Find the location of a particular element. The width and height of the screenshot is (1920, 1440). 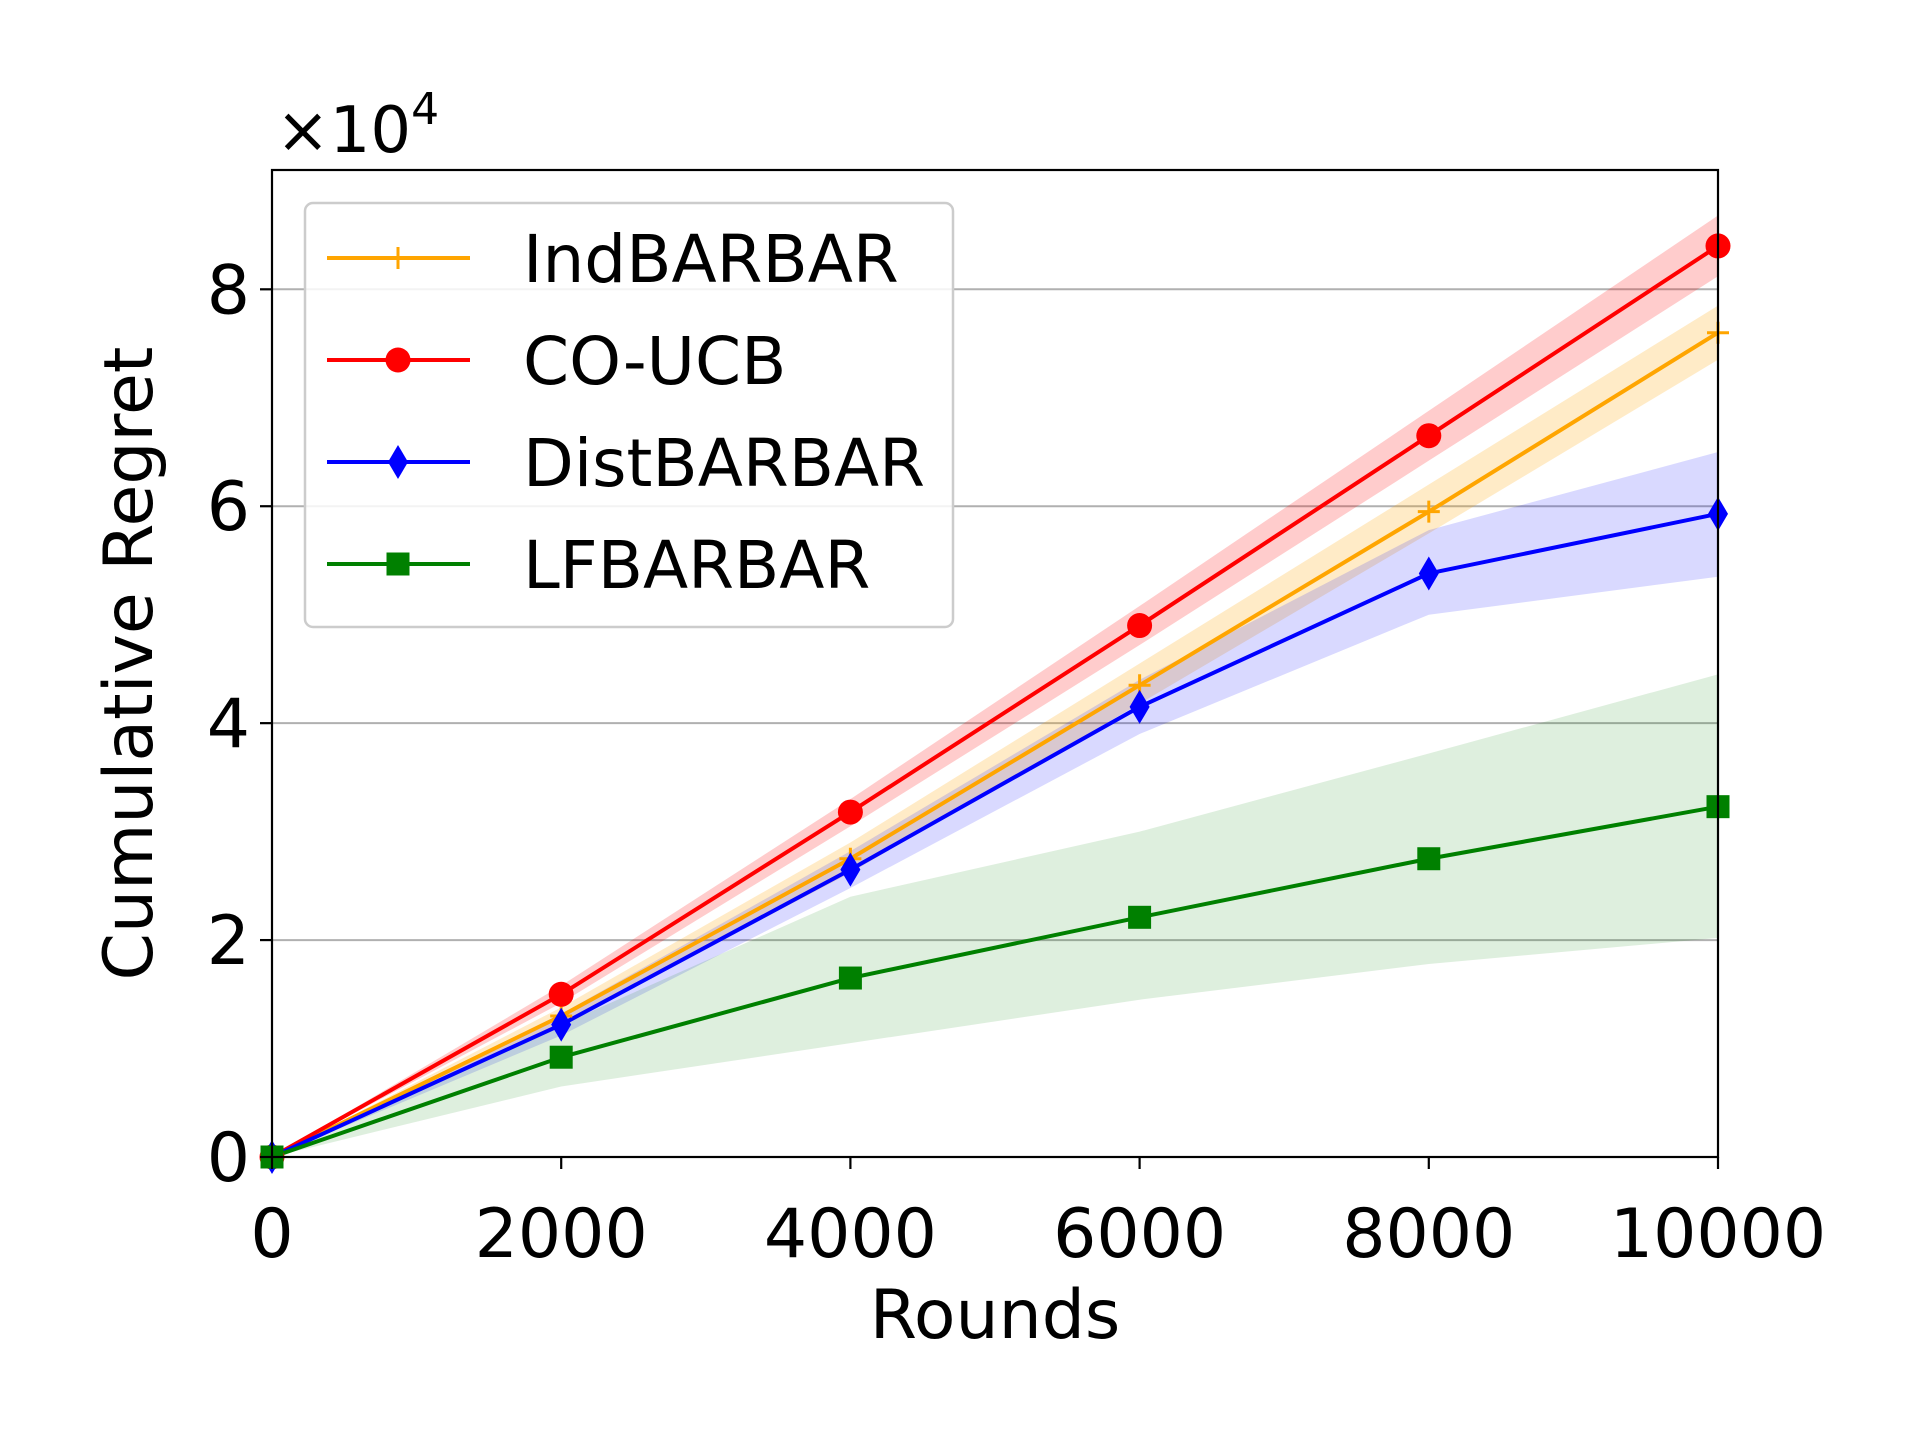

y-axis-label: Cumulative Regret is located at coordinates (129, 664).